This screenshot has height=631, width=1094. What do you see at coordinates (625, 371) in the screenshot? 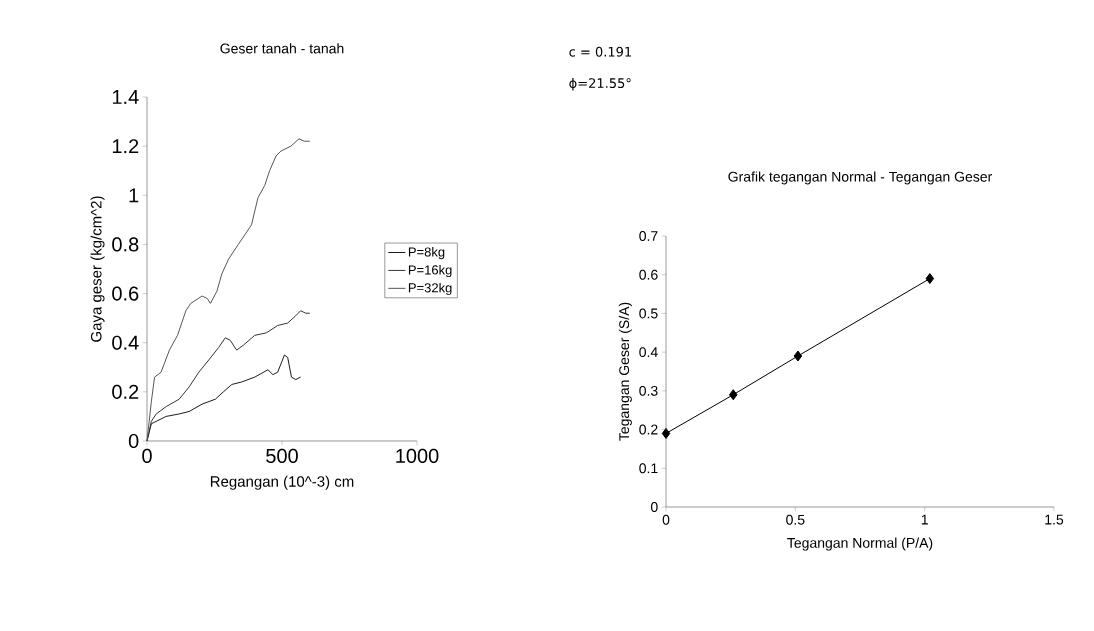
I see `y-axis-title: Tegangan Geser (S/A)` at bounding box center [625, 371].